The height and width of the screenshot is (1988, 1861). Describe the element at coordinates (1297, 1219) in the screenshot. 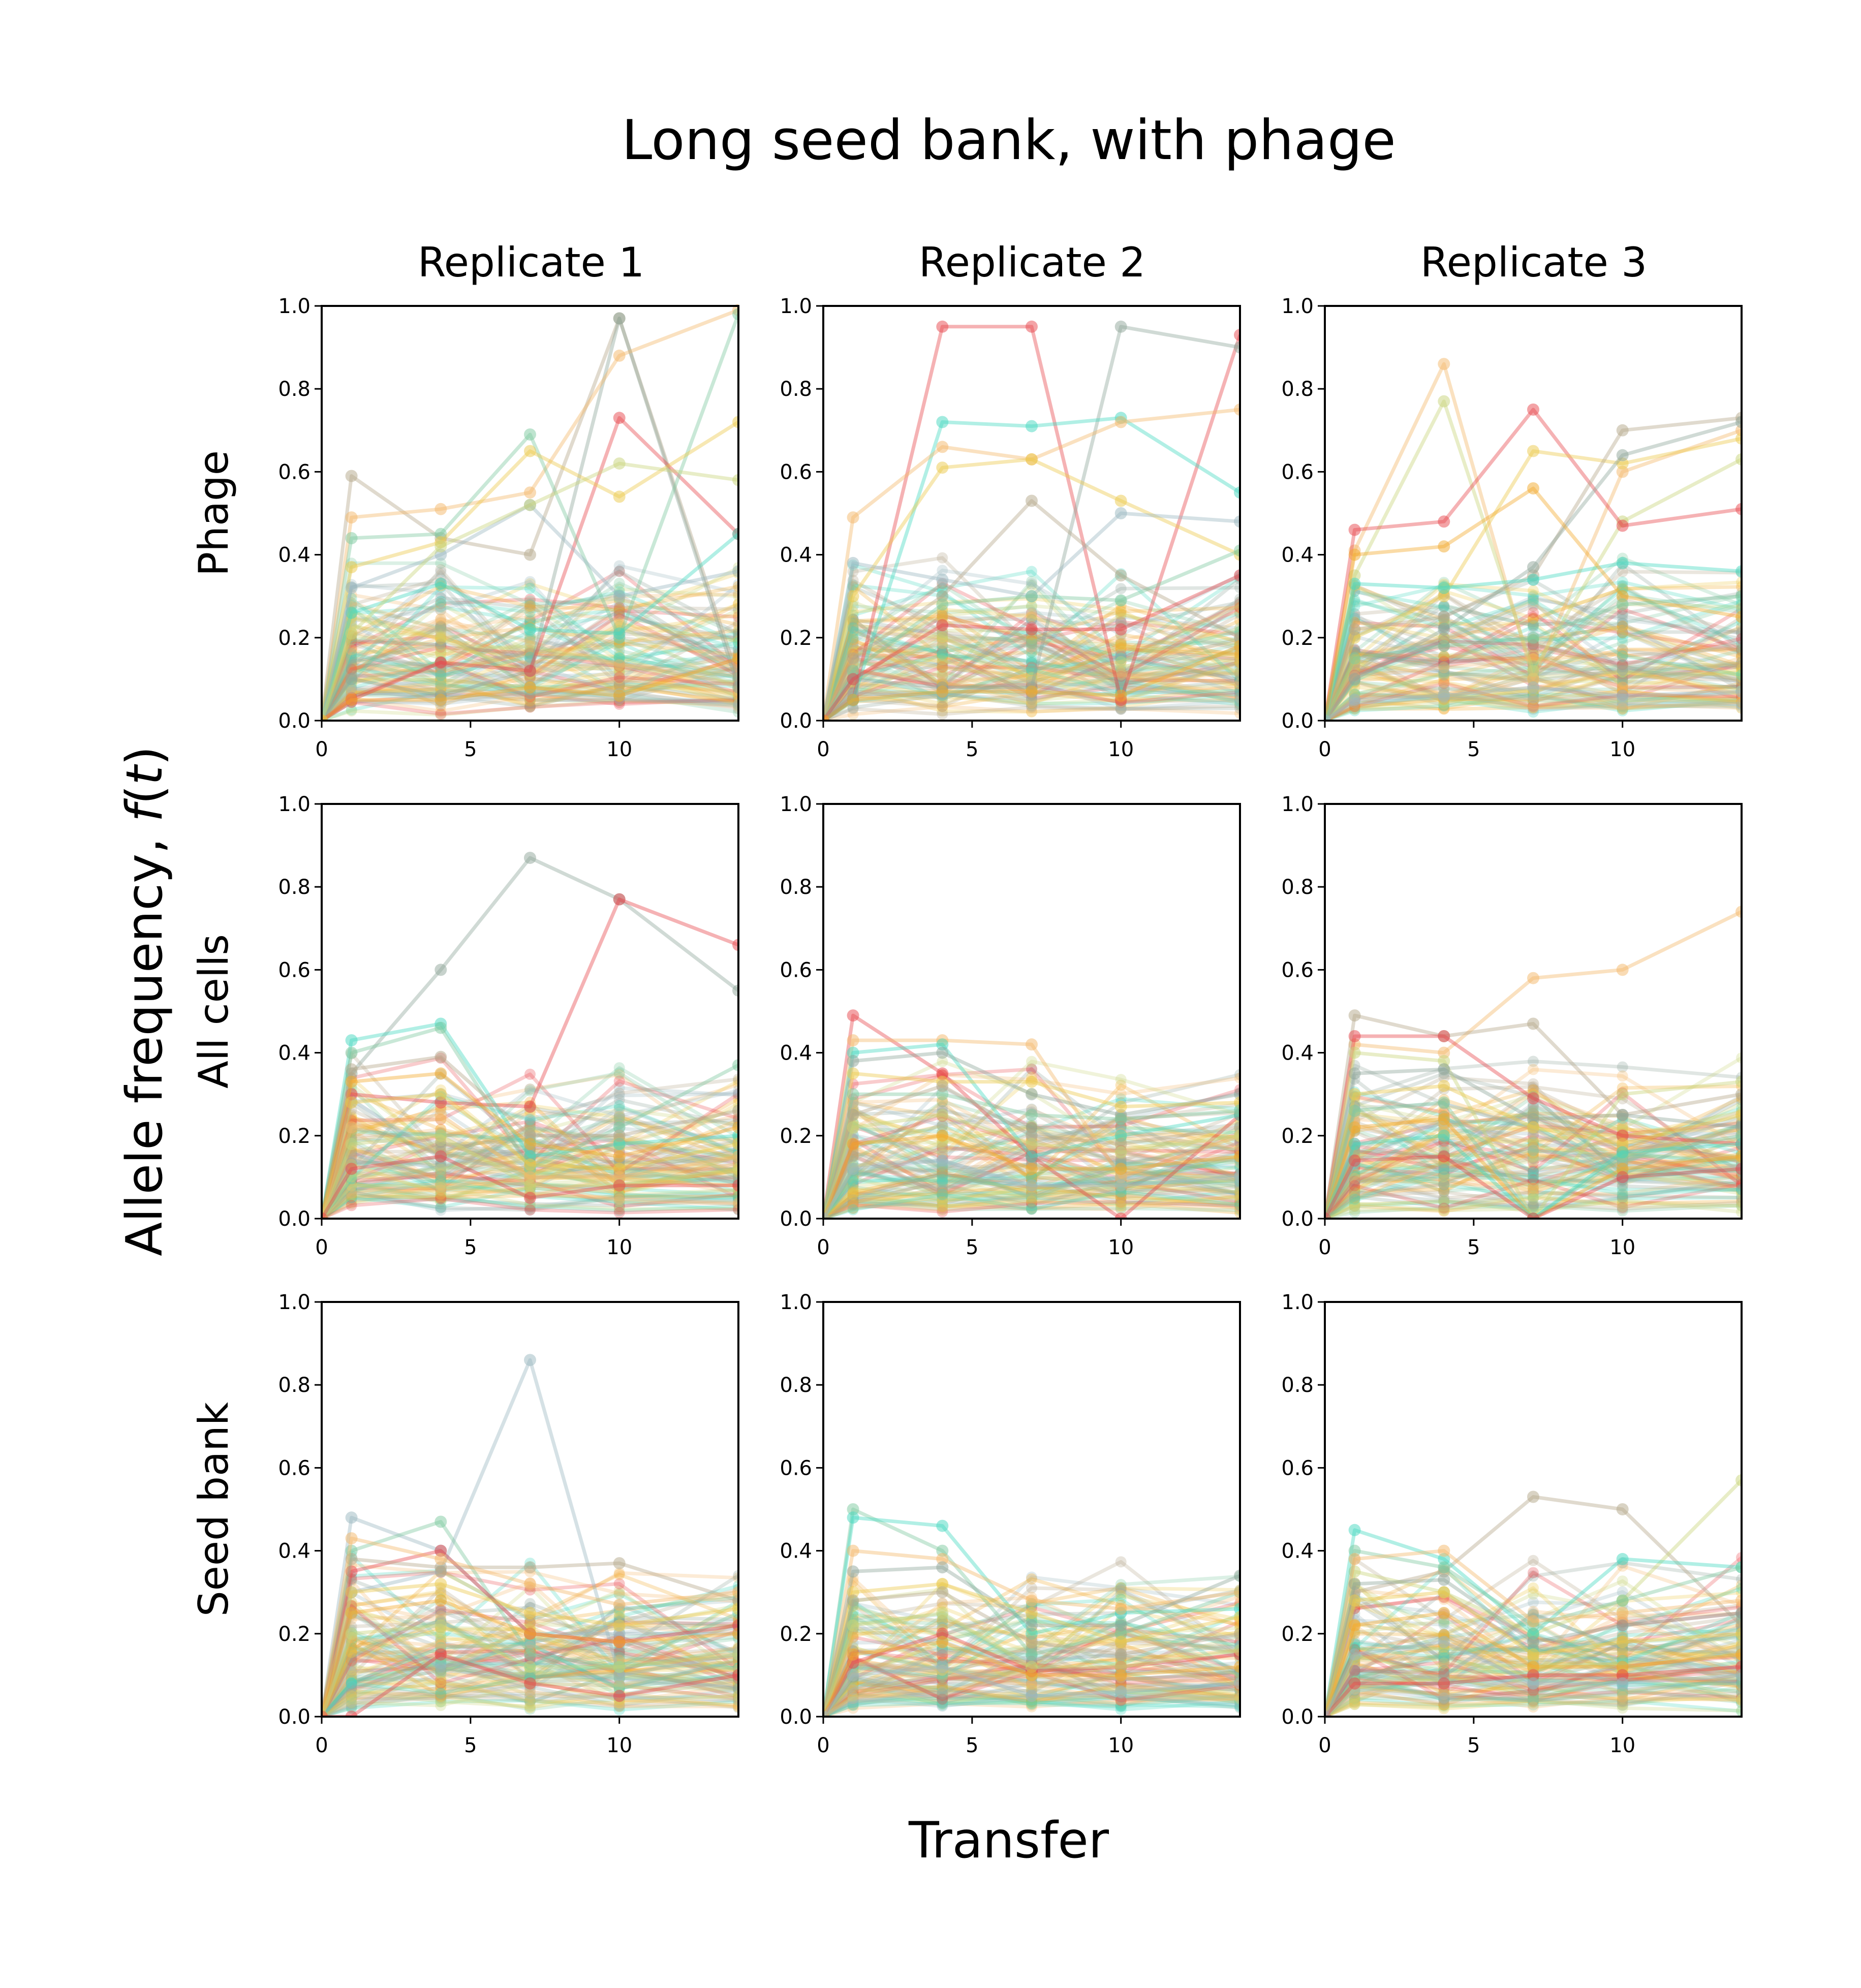

I see `y-tick-label: 0.0` at that location.